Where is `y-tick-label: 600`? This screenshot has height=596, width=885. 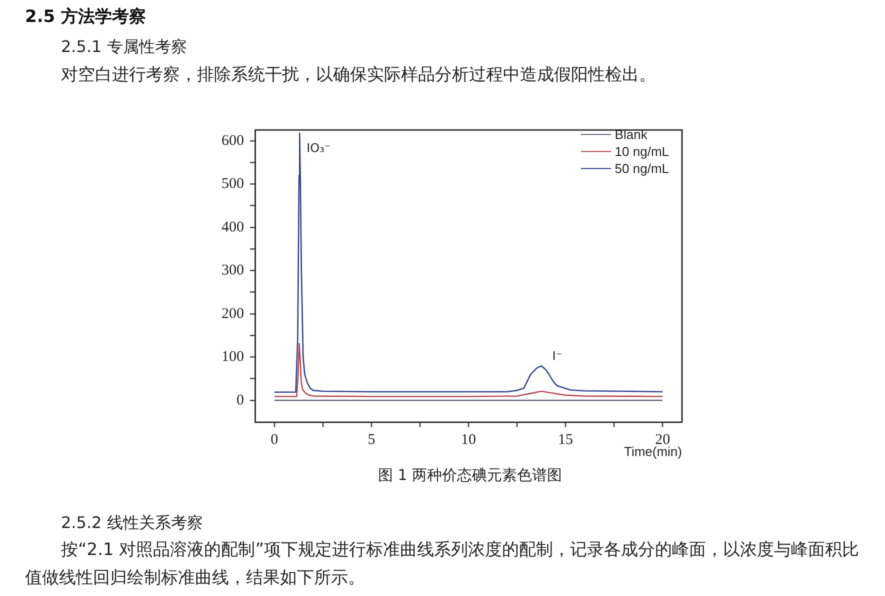 y-tick-label: 600 is located at coordinates (233, 140).